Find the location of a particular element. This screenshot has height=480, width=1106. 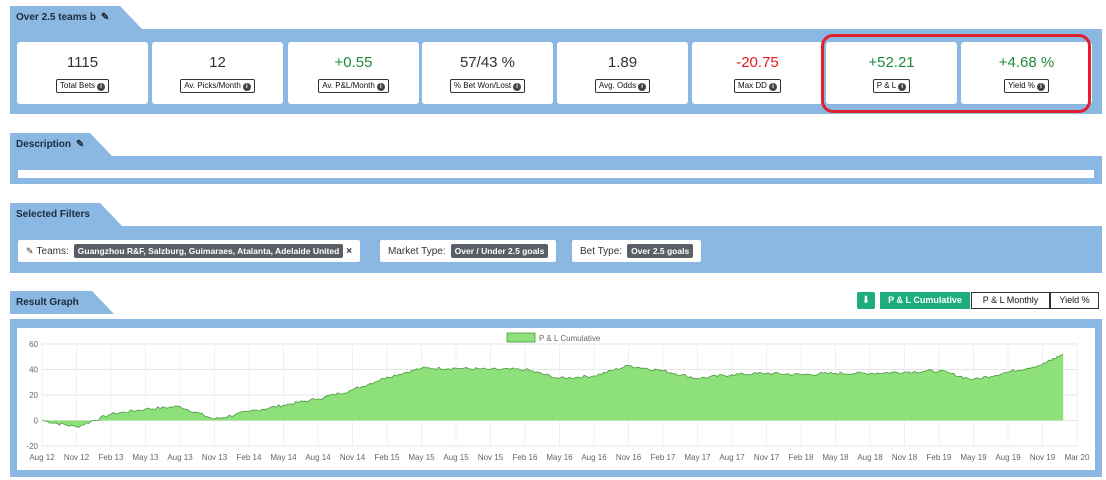

stat-label-text: Av. Picks/Month is located at coordinates (212, 85).